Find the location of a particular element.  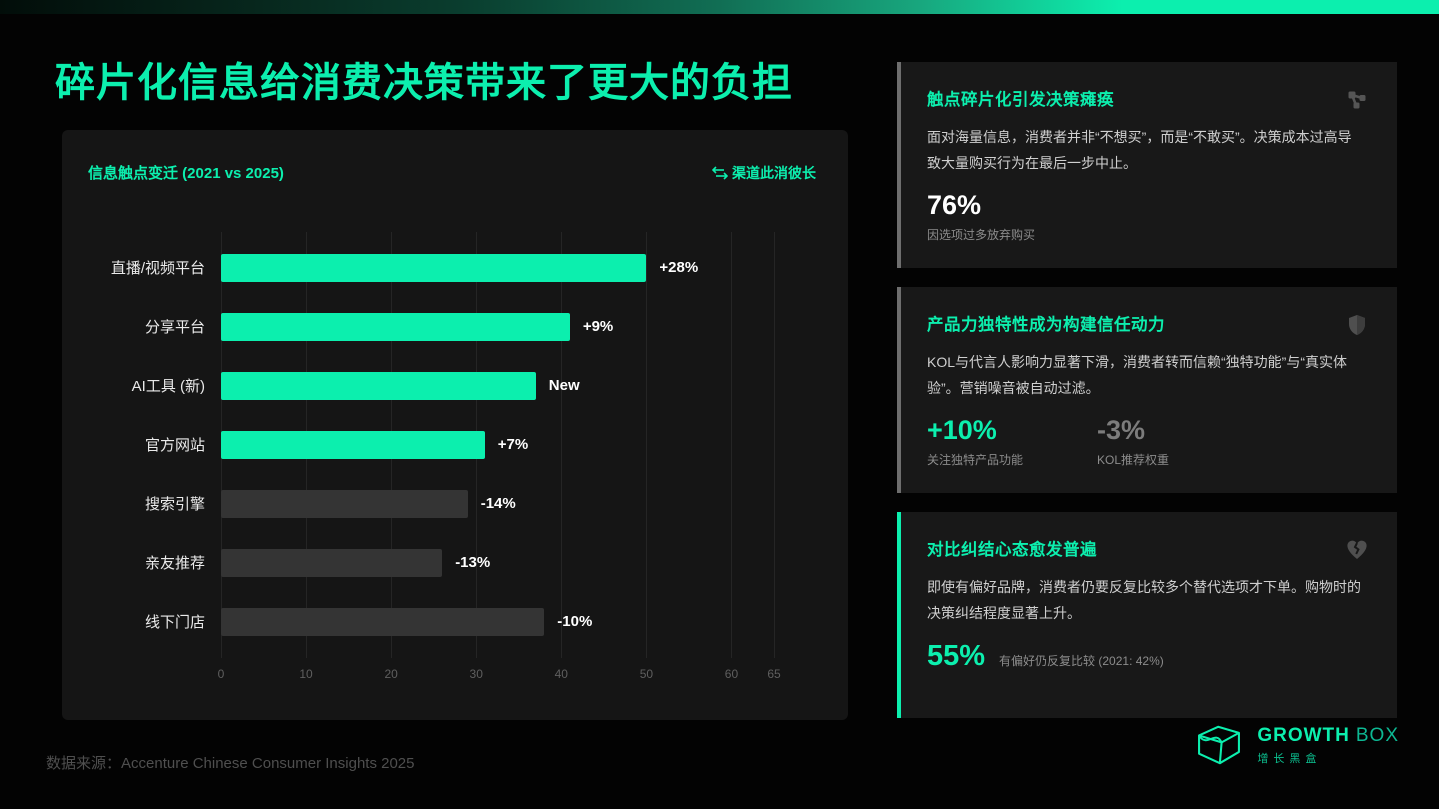

bar-track: New is located at coordinates (497, 385).